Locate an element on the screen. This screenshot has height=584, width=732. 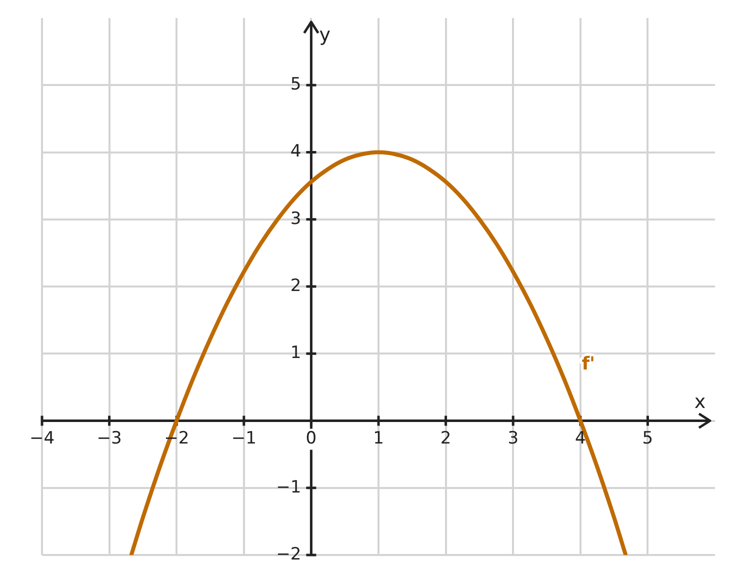
x-tick-label: −3 is located at coordinates (109, 438).